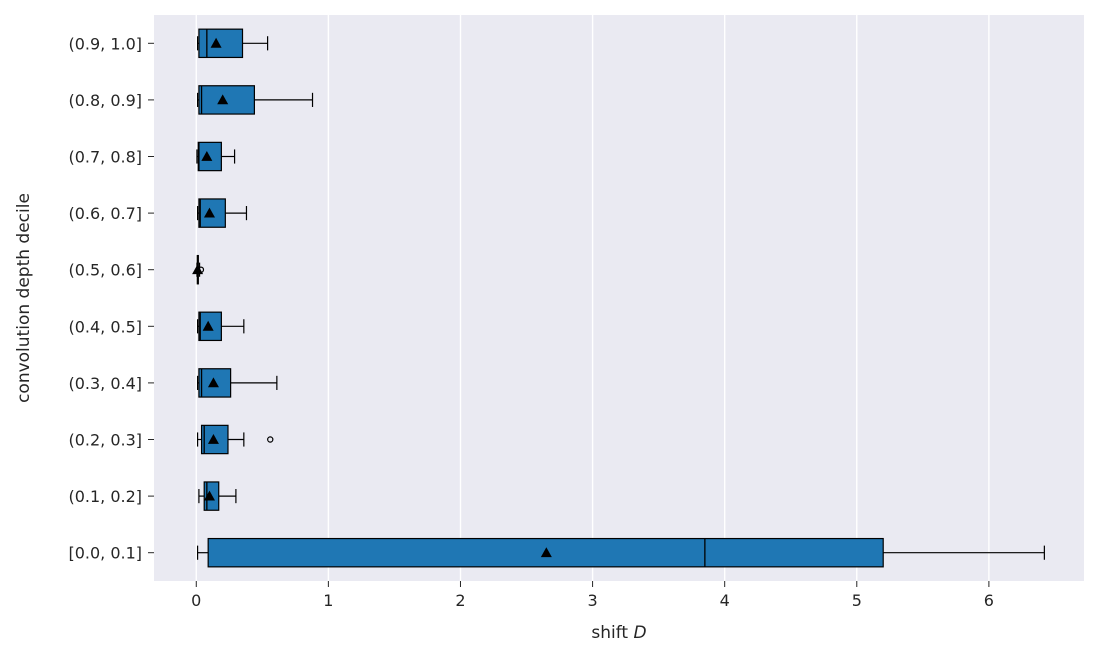 This screenshot has width=1099, height=660. Describe the element at coordinates (105, 496) in the screenshot. I see `y-tick-label: (0.1, 0.2]` at that location.